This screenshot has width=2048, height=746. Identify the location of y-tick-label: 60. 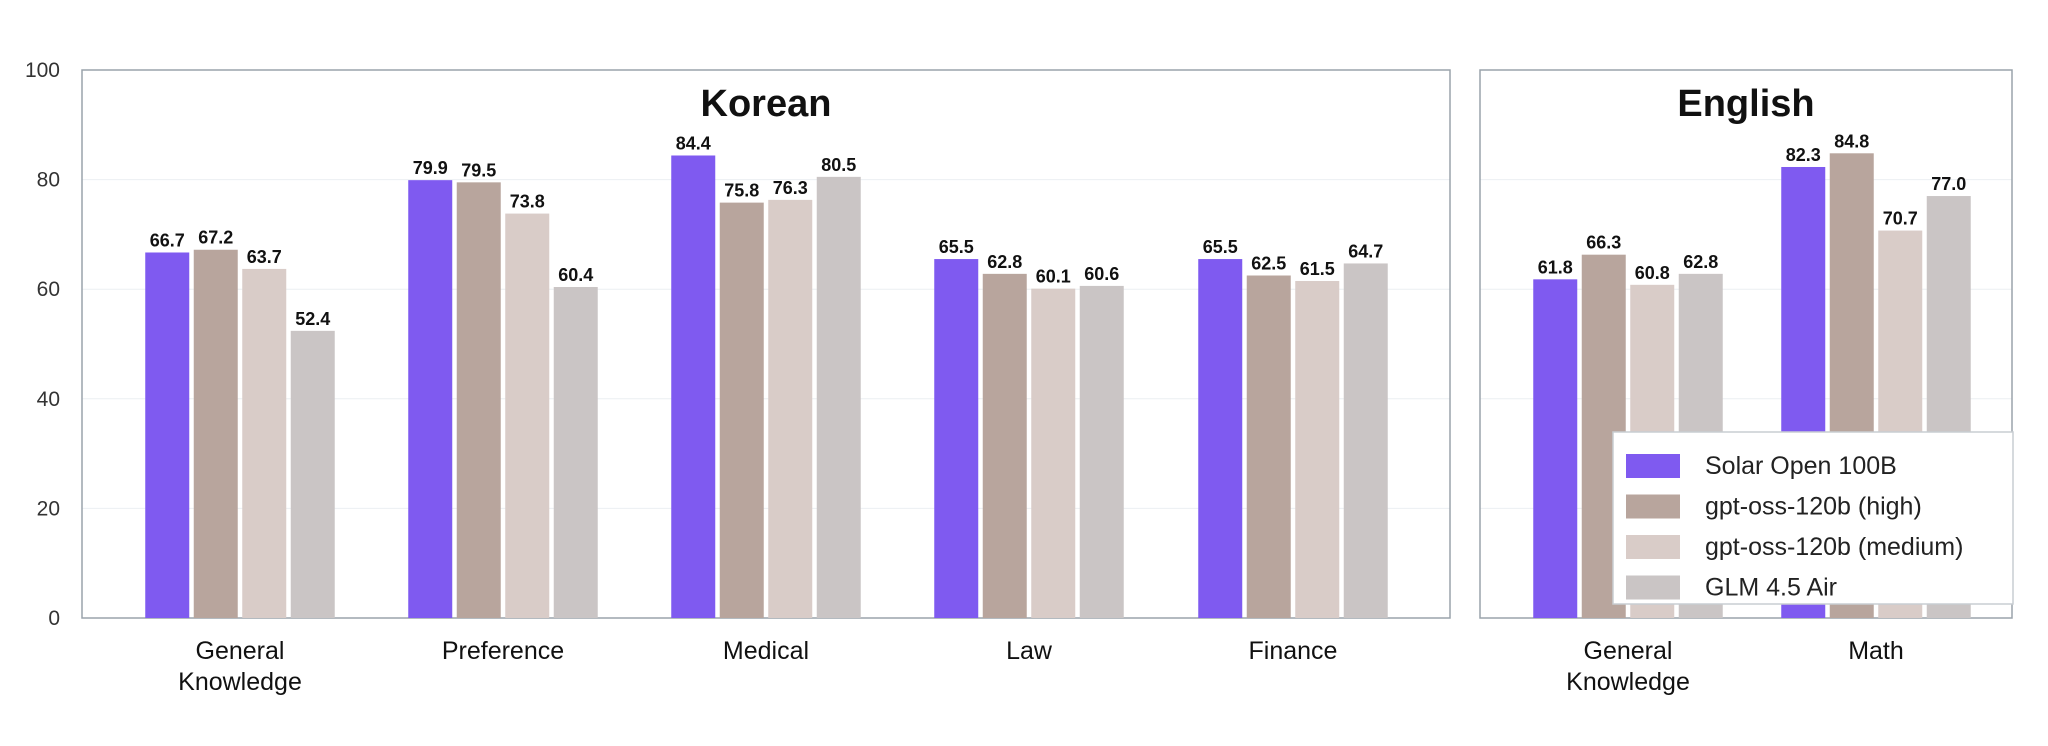
(48, 289).